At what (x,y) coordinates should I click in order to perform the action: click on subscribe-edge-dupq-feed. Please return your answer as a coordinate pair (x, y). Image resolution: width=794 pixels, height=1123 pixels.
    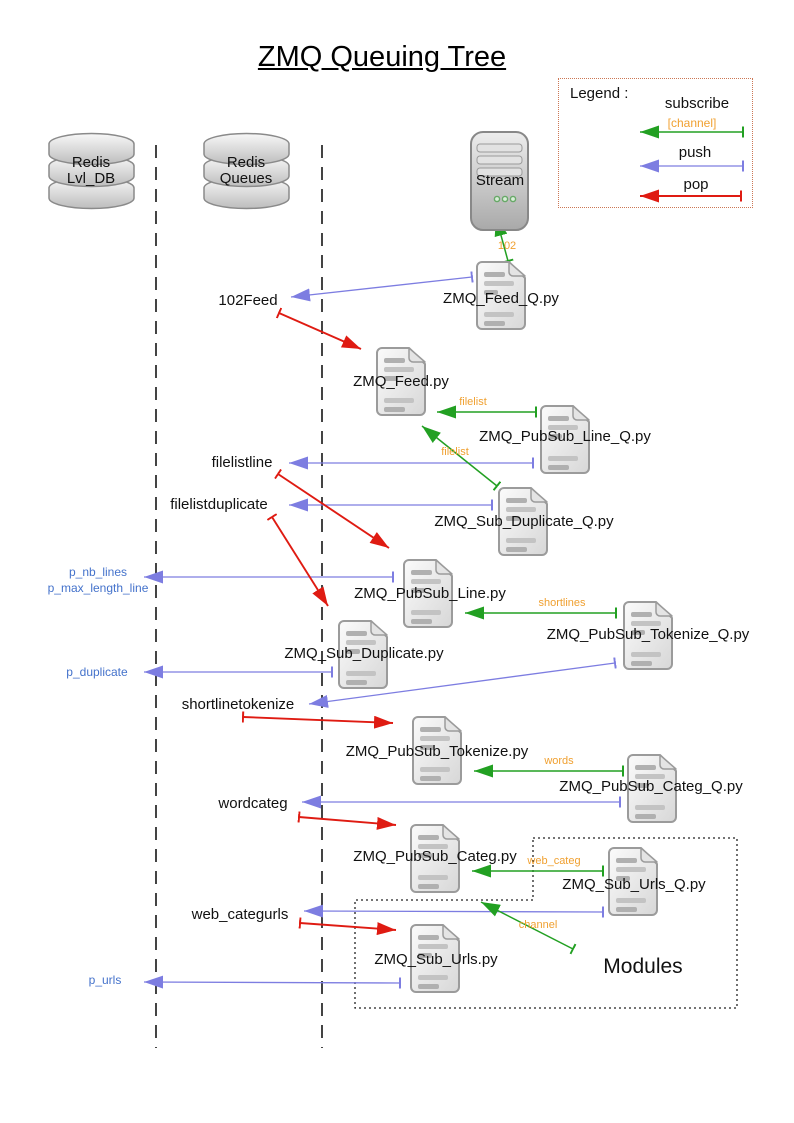
    Looking at the image, I should click on (461, 458).